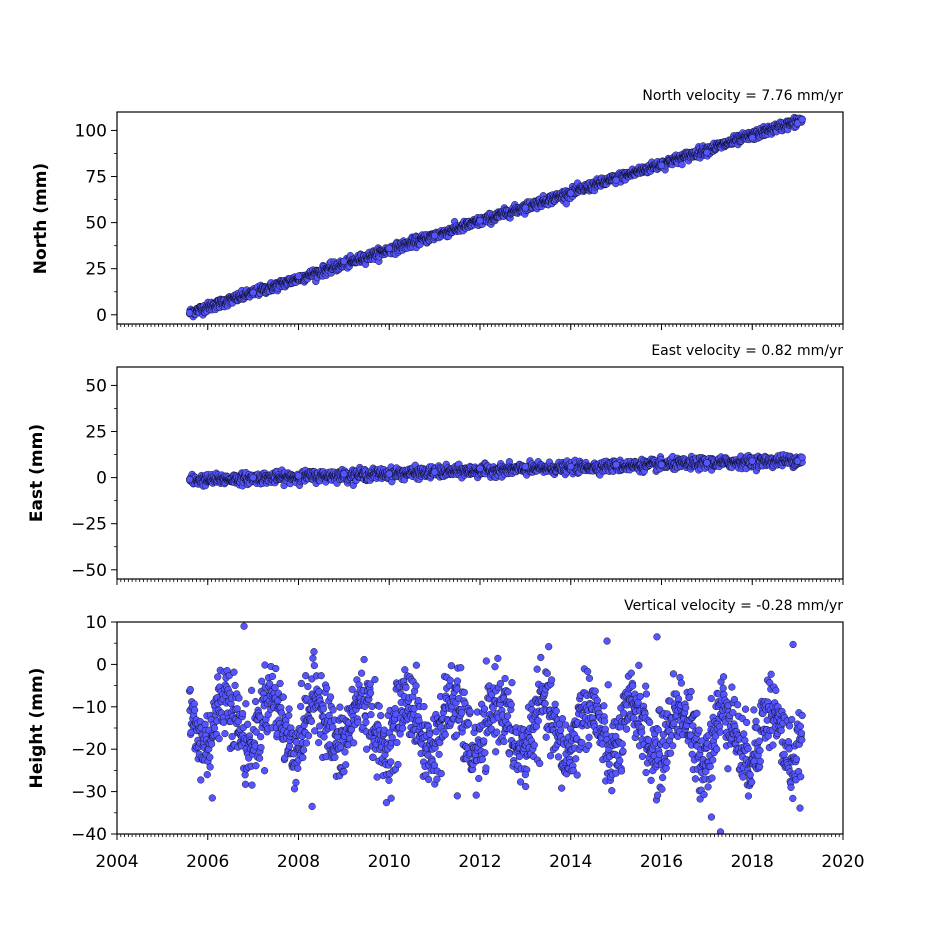  What do you see at coordinates (91, 131) in the screenshot?
I see `north-y-tick-label: 100` at bounding box center [91, 131].